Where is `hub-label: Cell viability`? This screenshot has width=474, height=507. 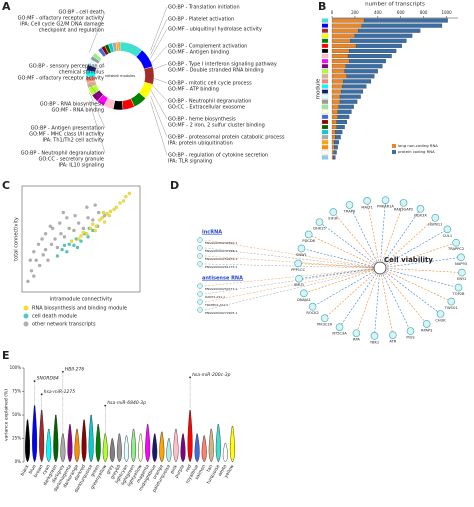 hub-label: Cell viability is located at coordinates (408, 260).